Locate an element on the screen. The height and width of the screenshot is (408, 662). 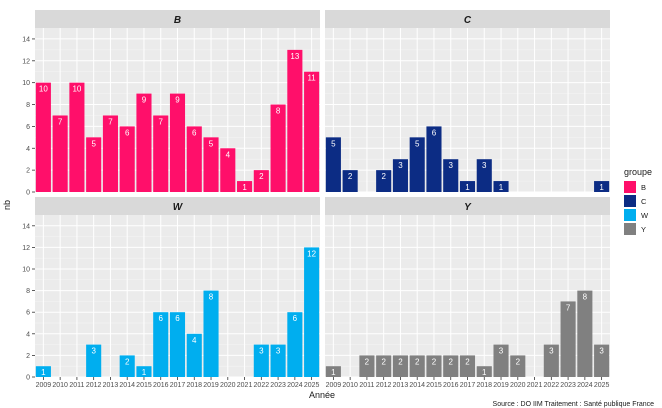
bar-B-2011 is located at coordinates (77, 137).